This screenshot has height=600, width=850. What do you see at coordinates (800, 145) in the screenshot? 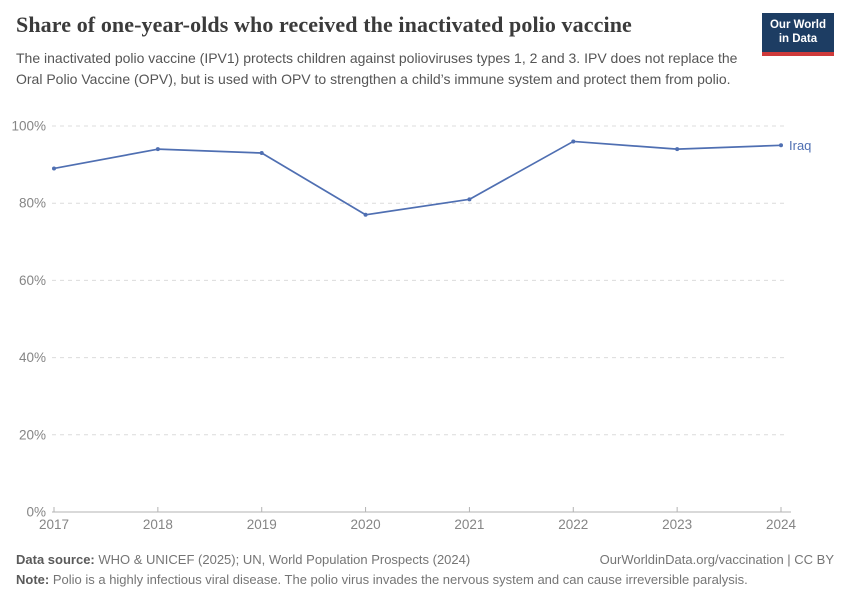
I see `series-label-iraq: Iraq` at bounding box center [800, 145].